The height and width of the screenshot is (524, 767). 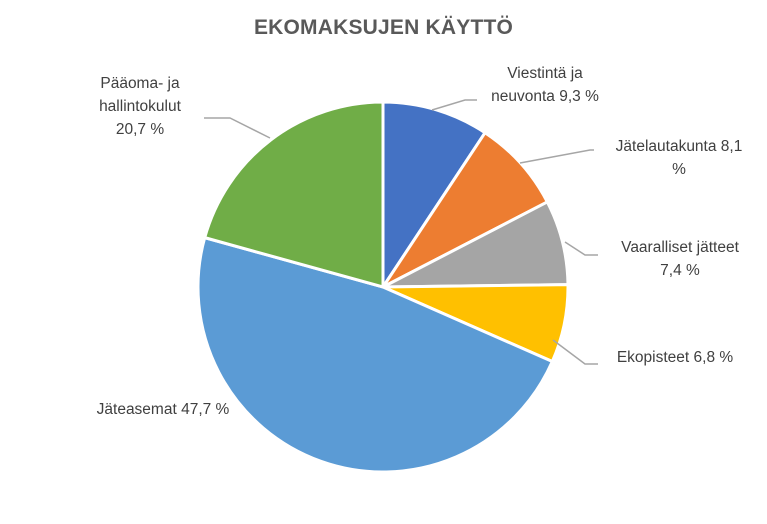 I want to click on label-viestinta: Viestintä ja neuvonta 9,3 %, so click(x=545, y=85).